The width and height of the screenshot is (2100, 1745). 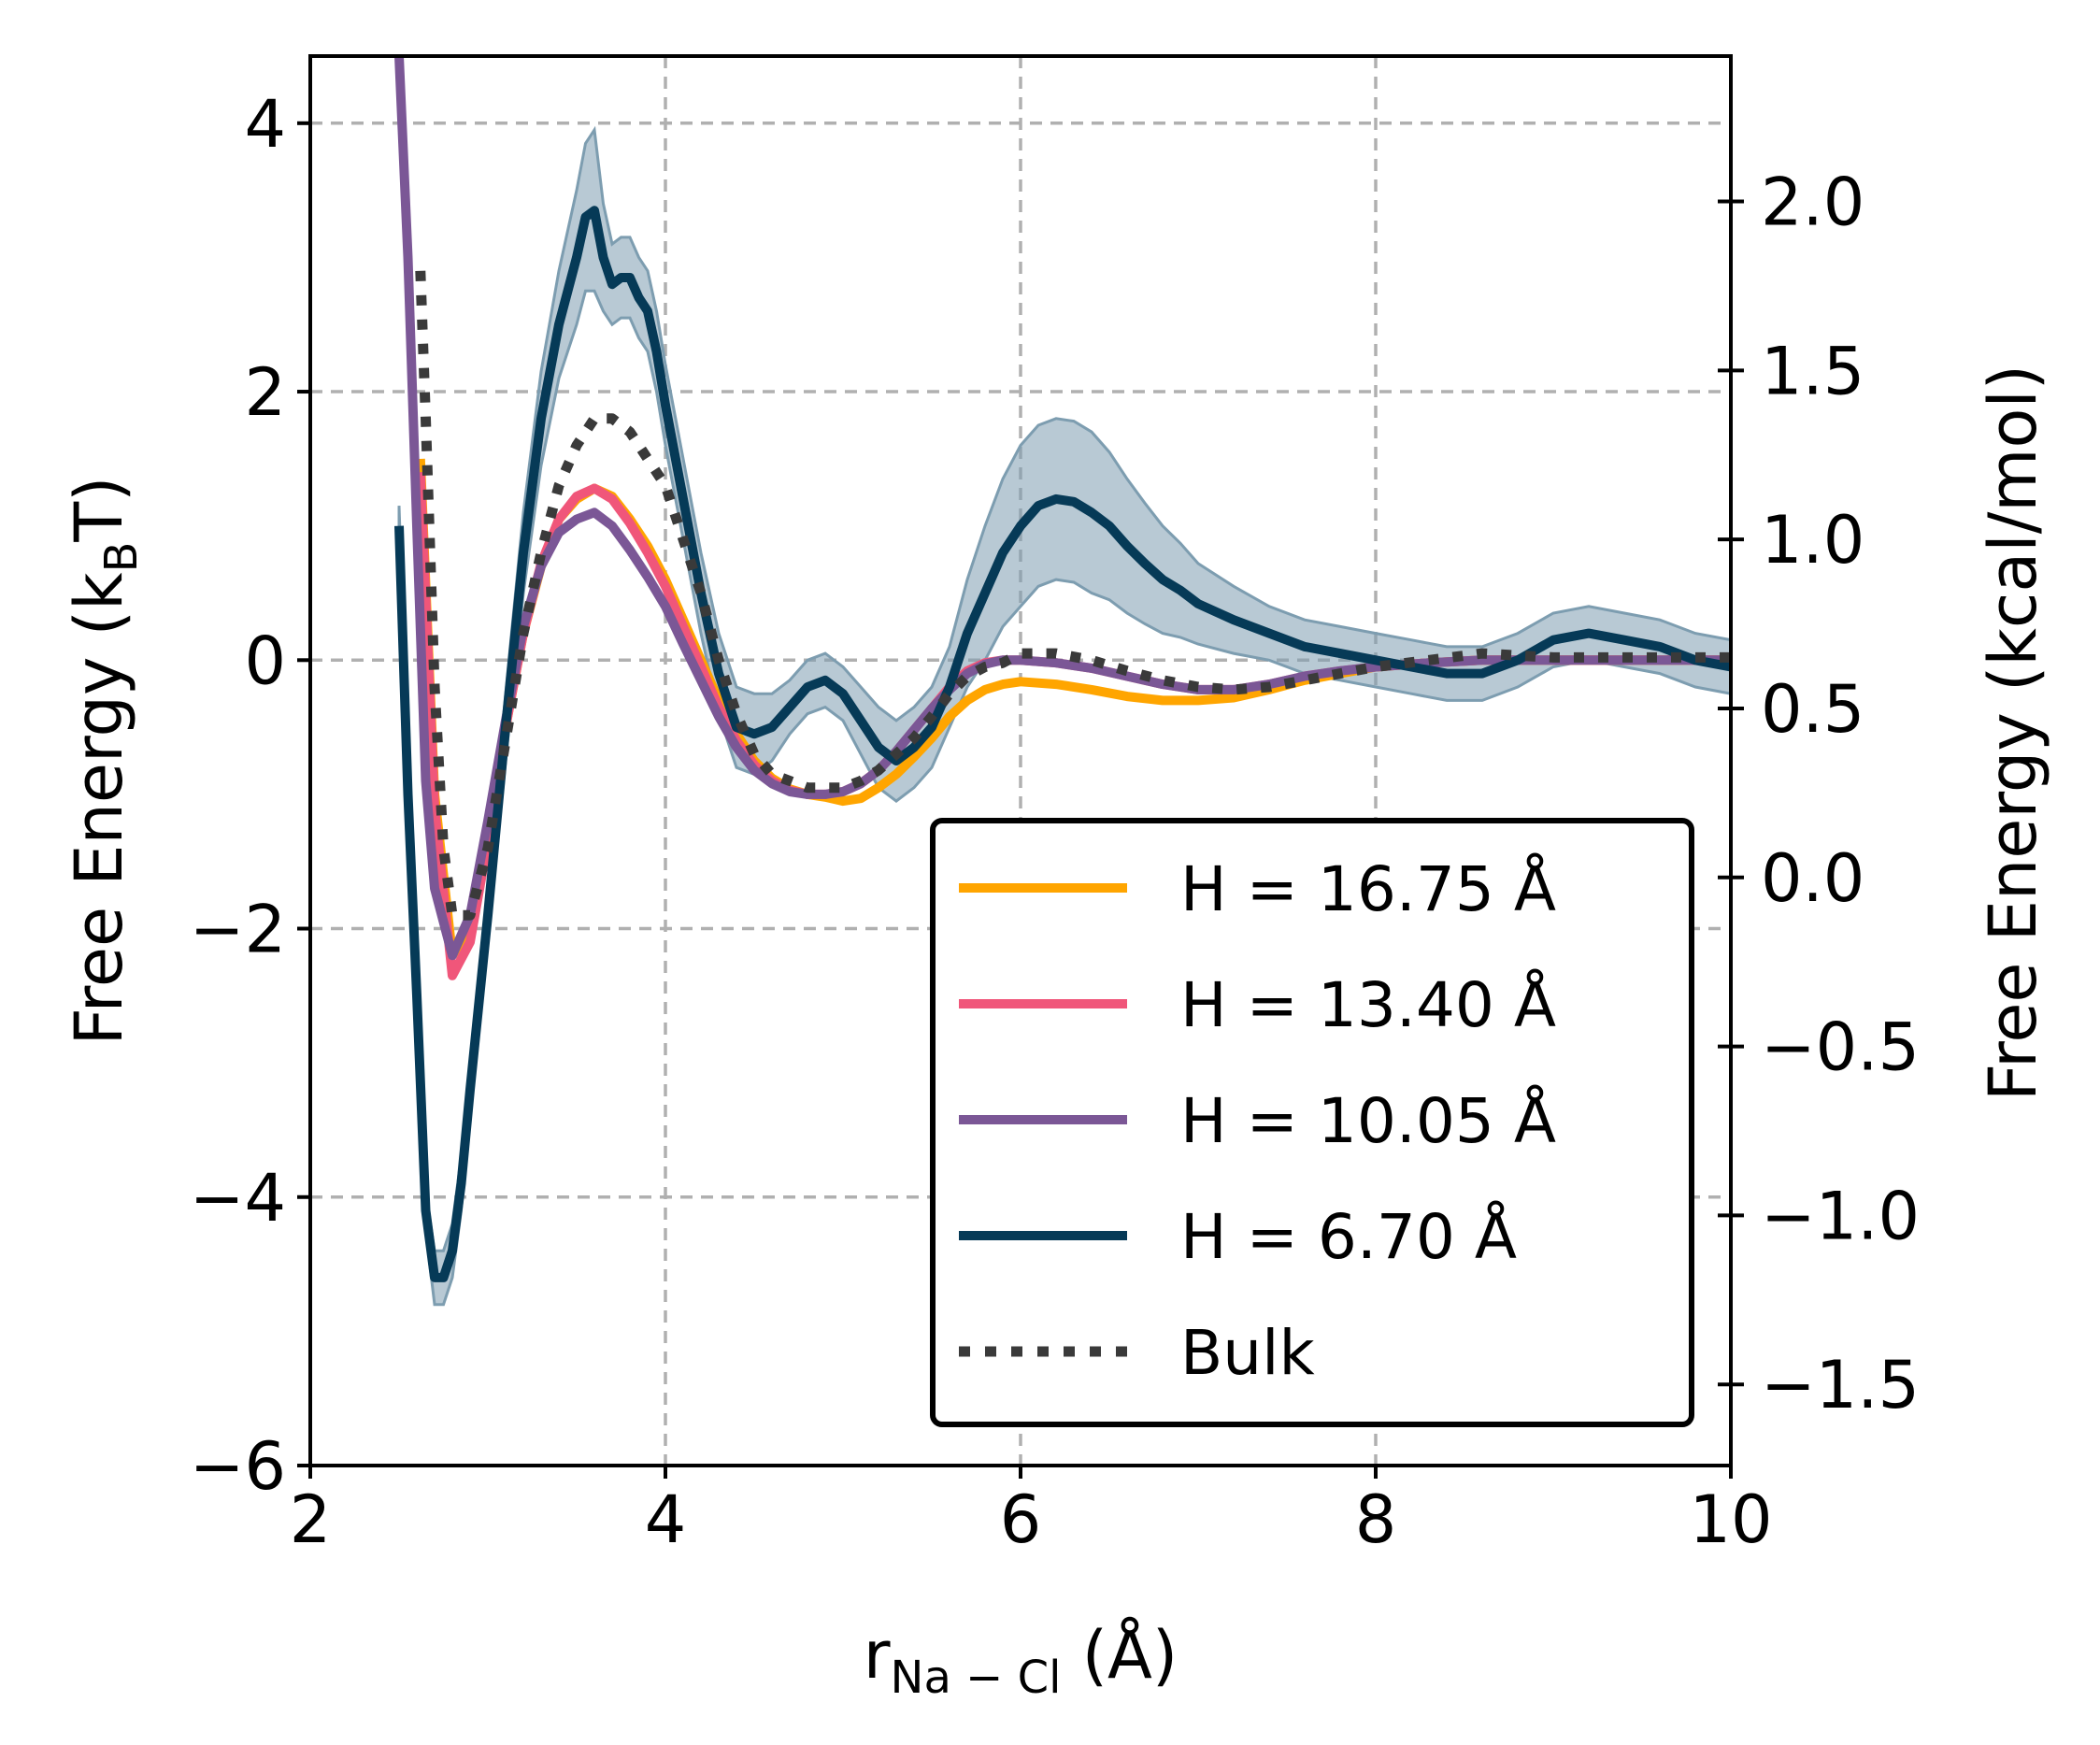 What do you see at coordinates (1368, 1121) in the screenshot?
I see `legend-label-2: H = 10.05 Å` at bounding box center [1368, 1121].